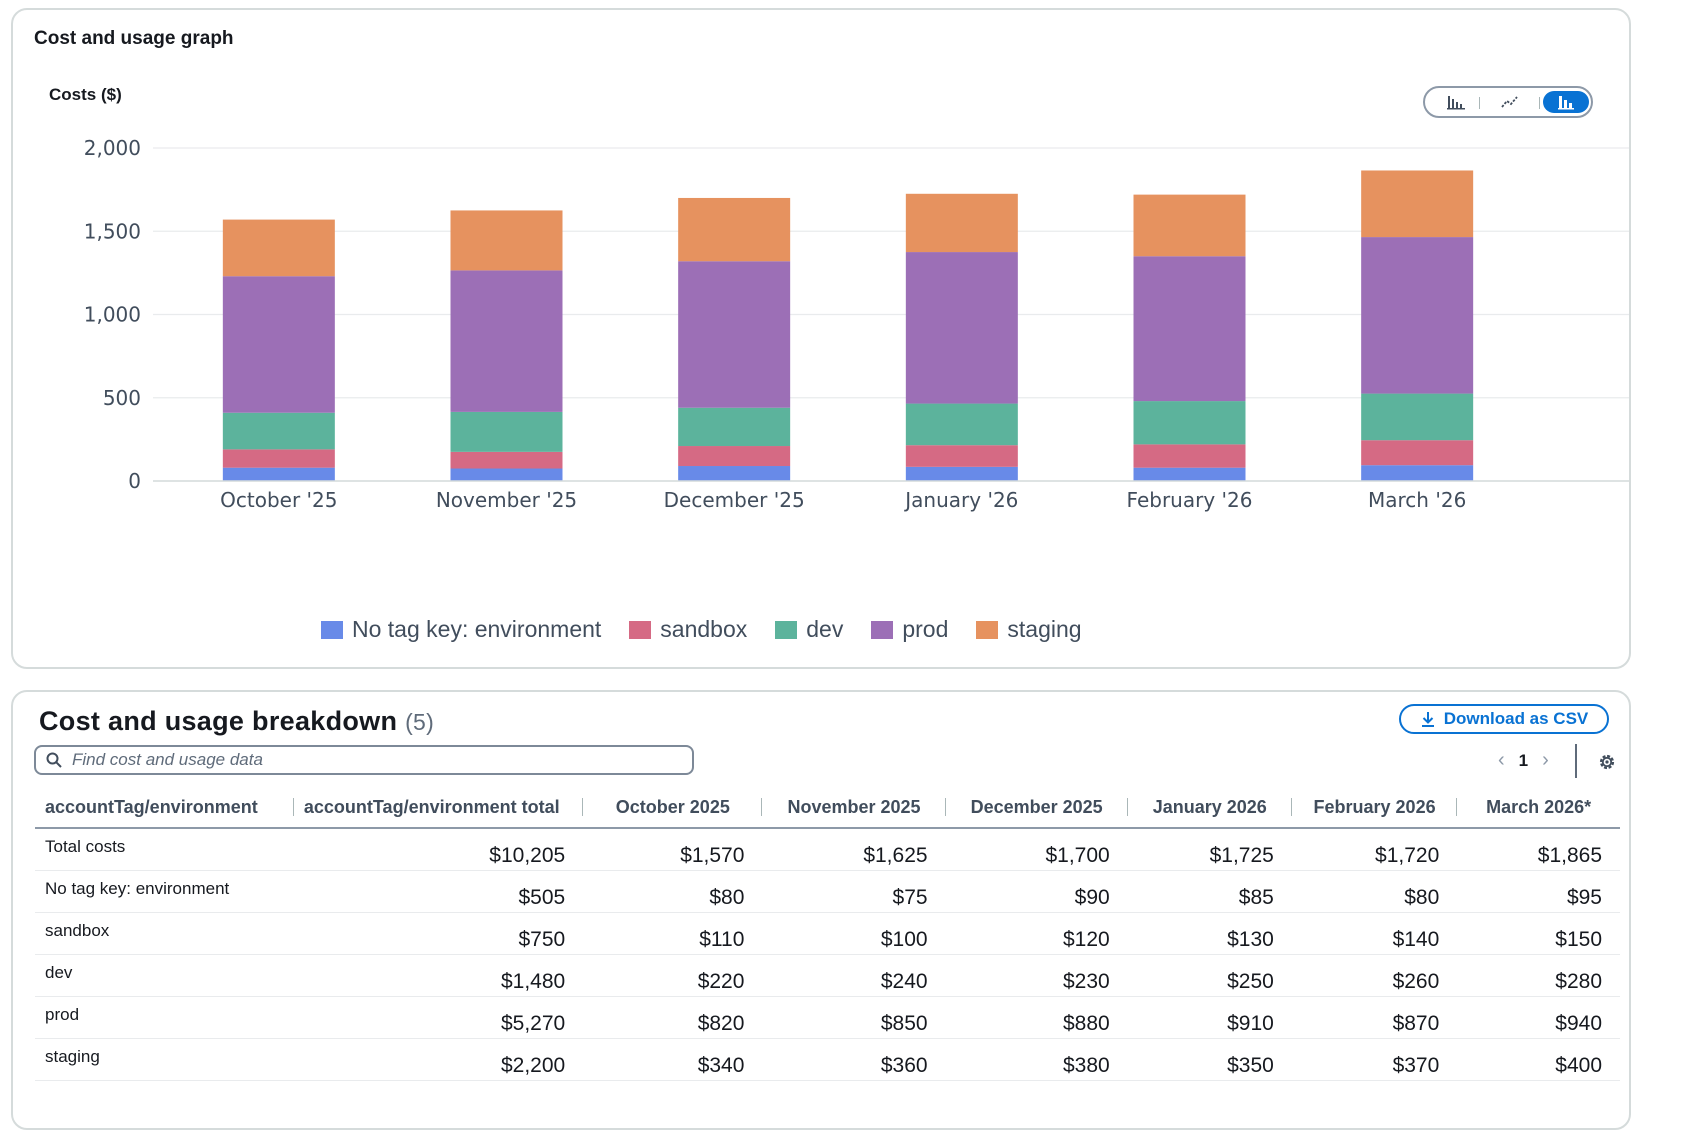 This screenshot has height=1130, width=1700. Describe the element at coordinates (1607, 762) in the screenshot. I see `gear-icon` at that location.